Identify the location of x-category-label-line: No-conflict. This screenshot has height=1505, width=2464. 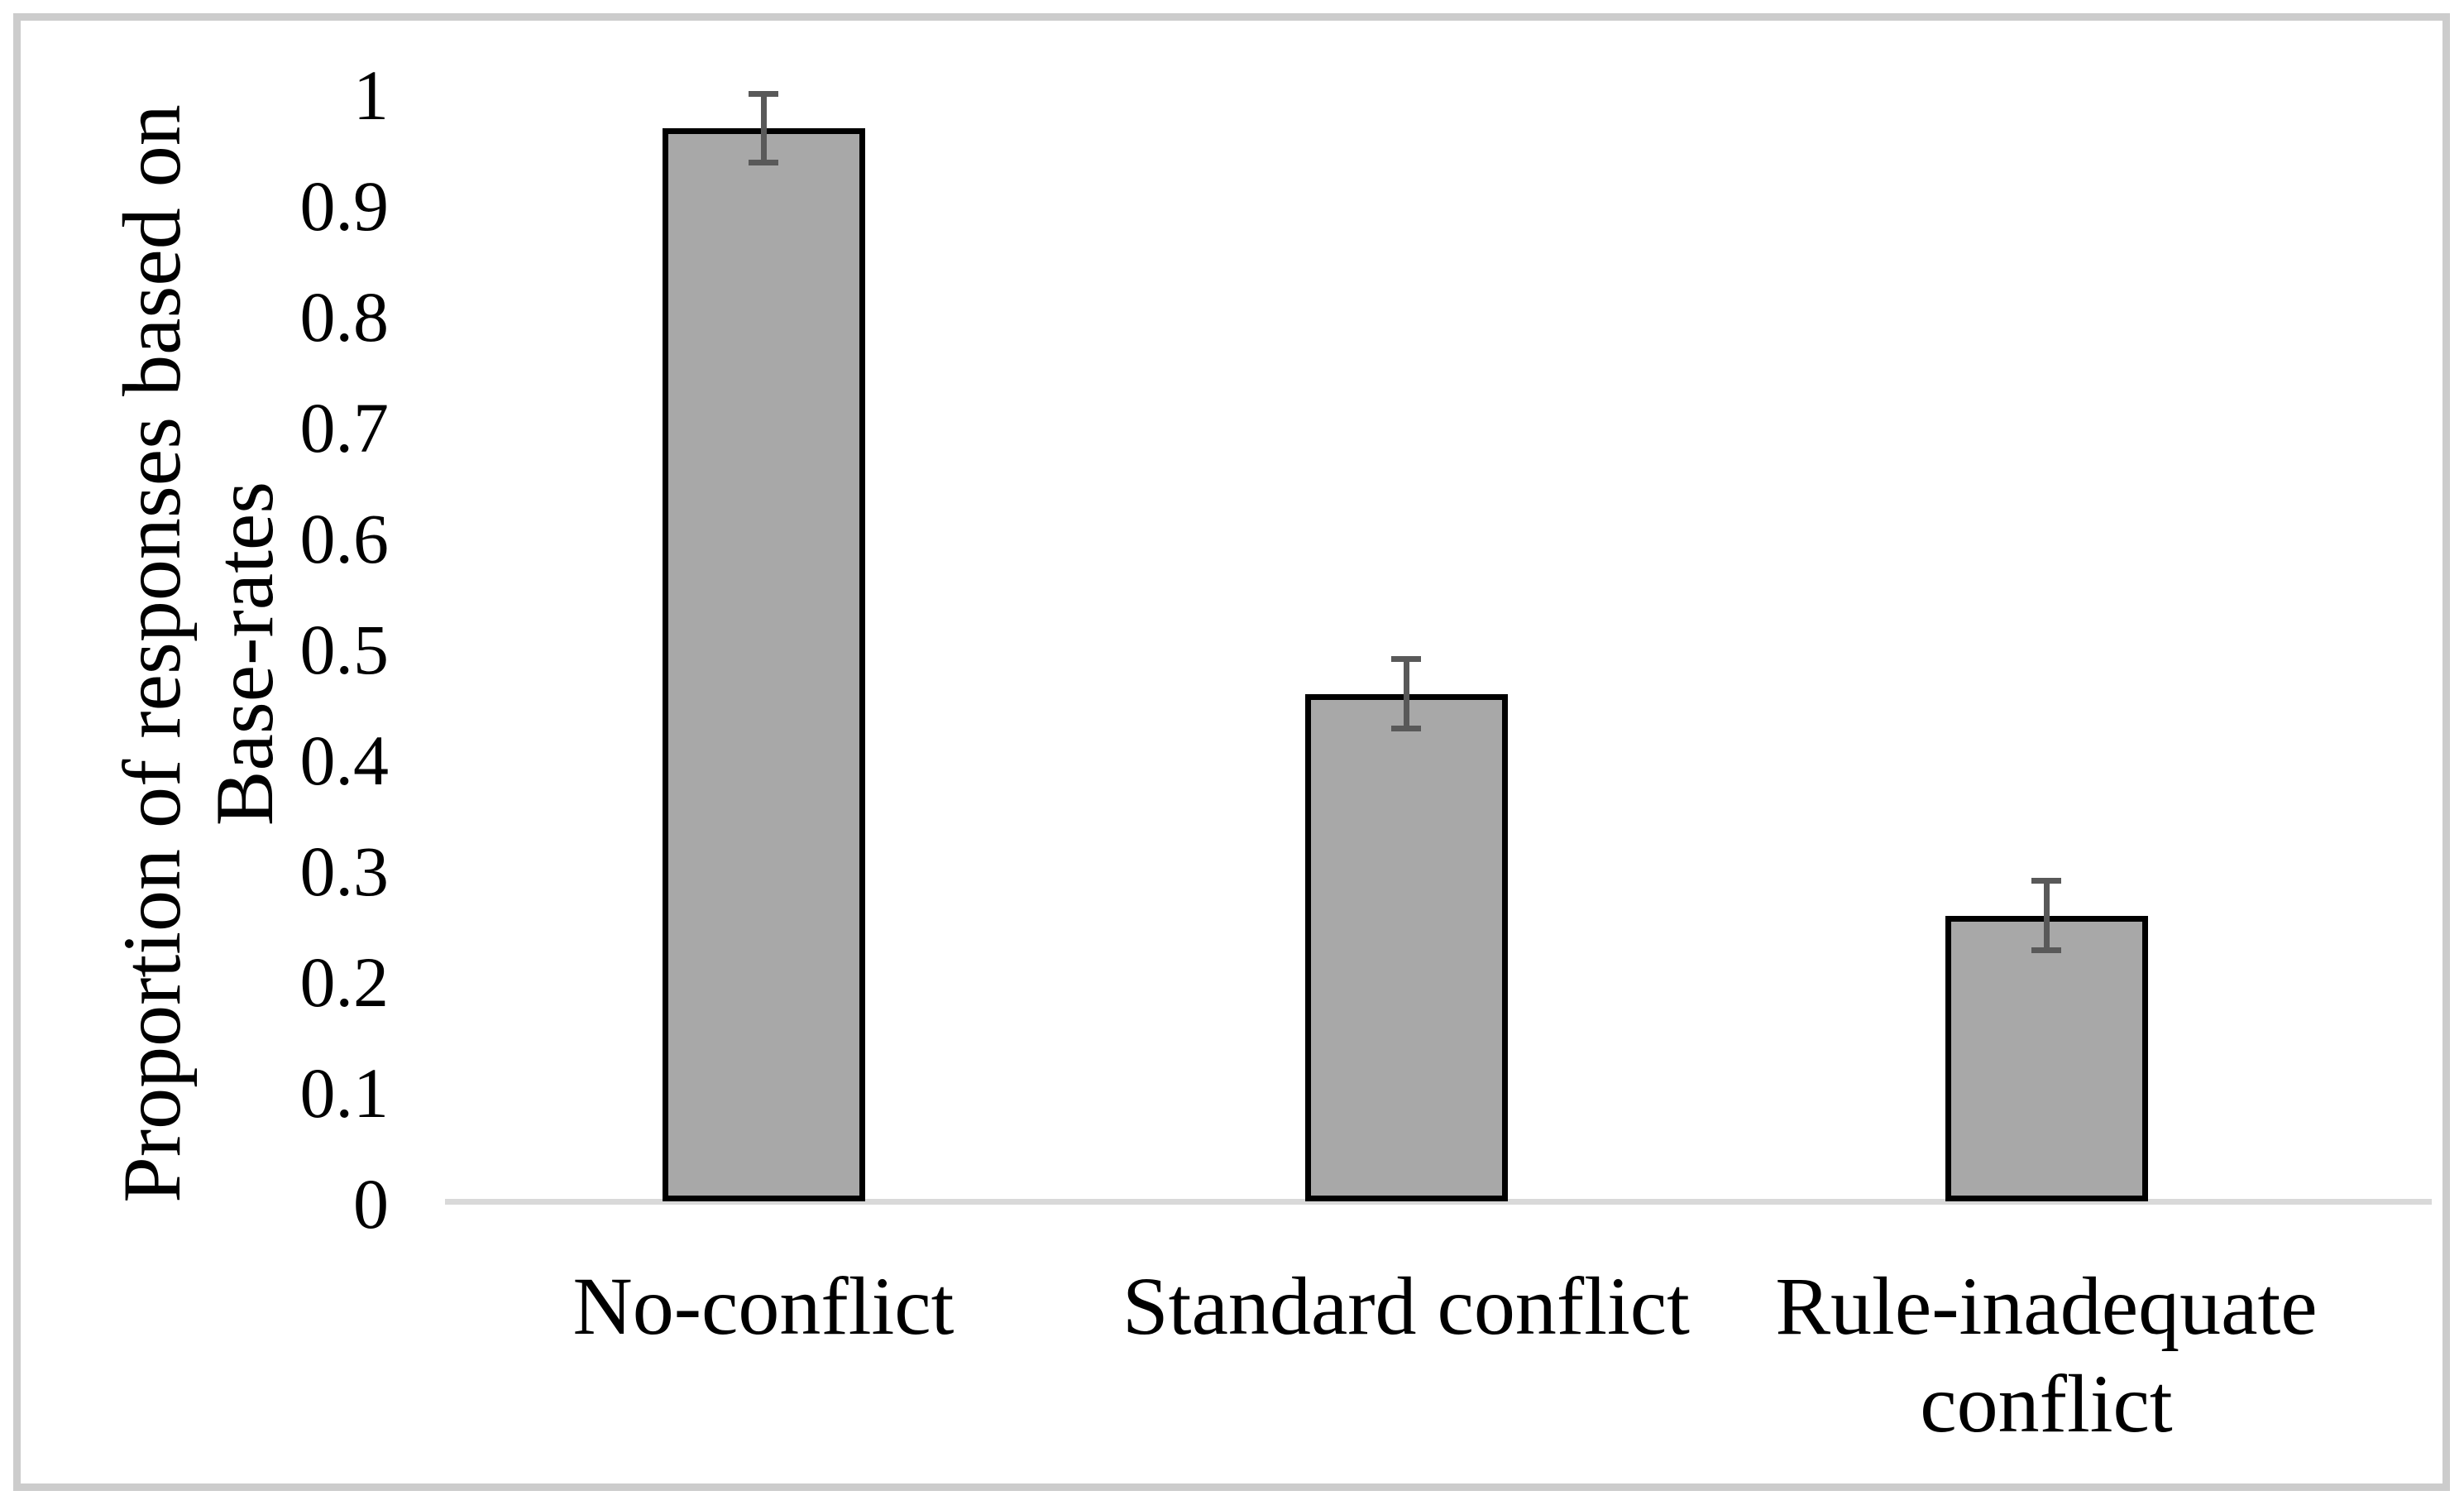
(763, 1306).